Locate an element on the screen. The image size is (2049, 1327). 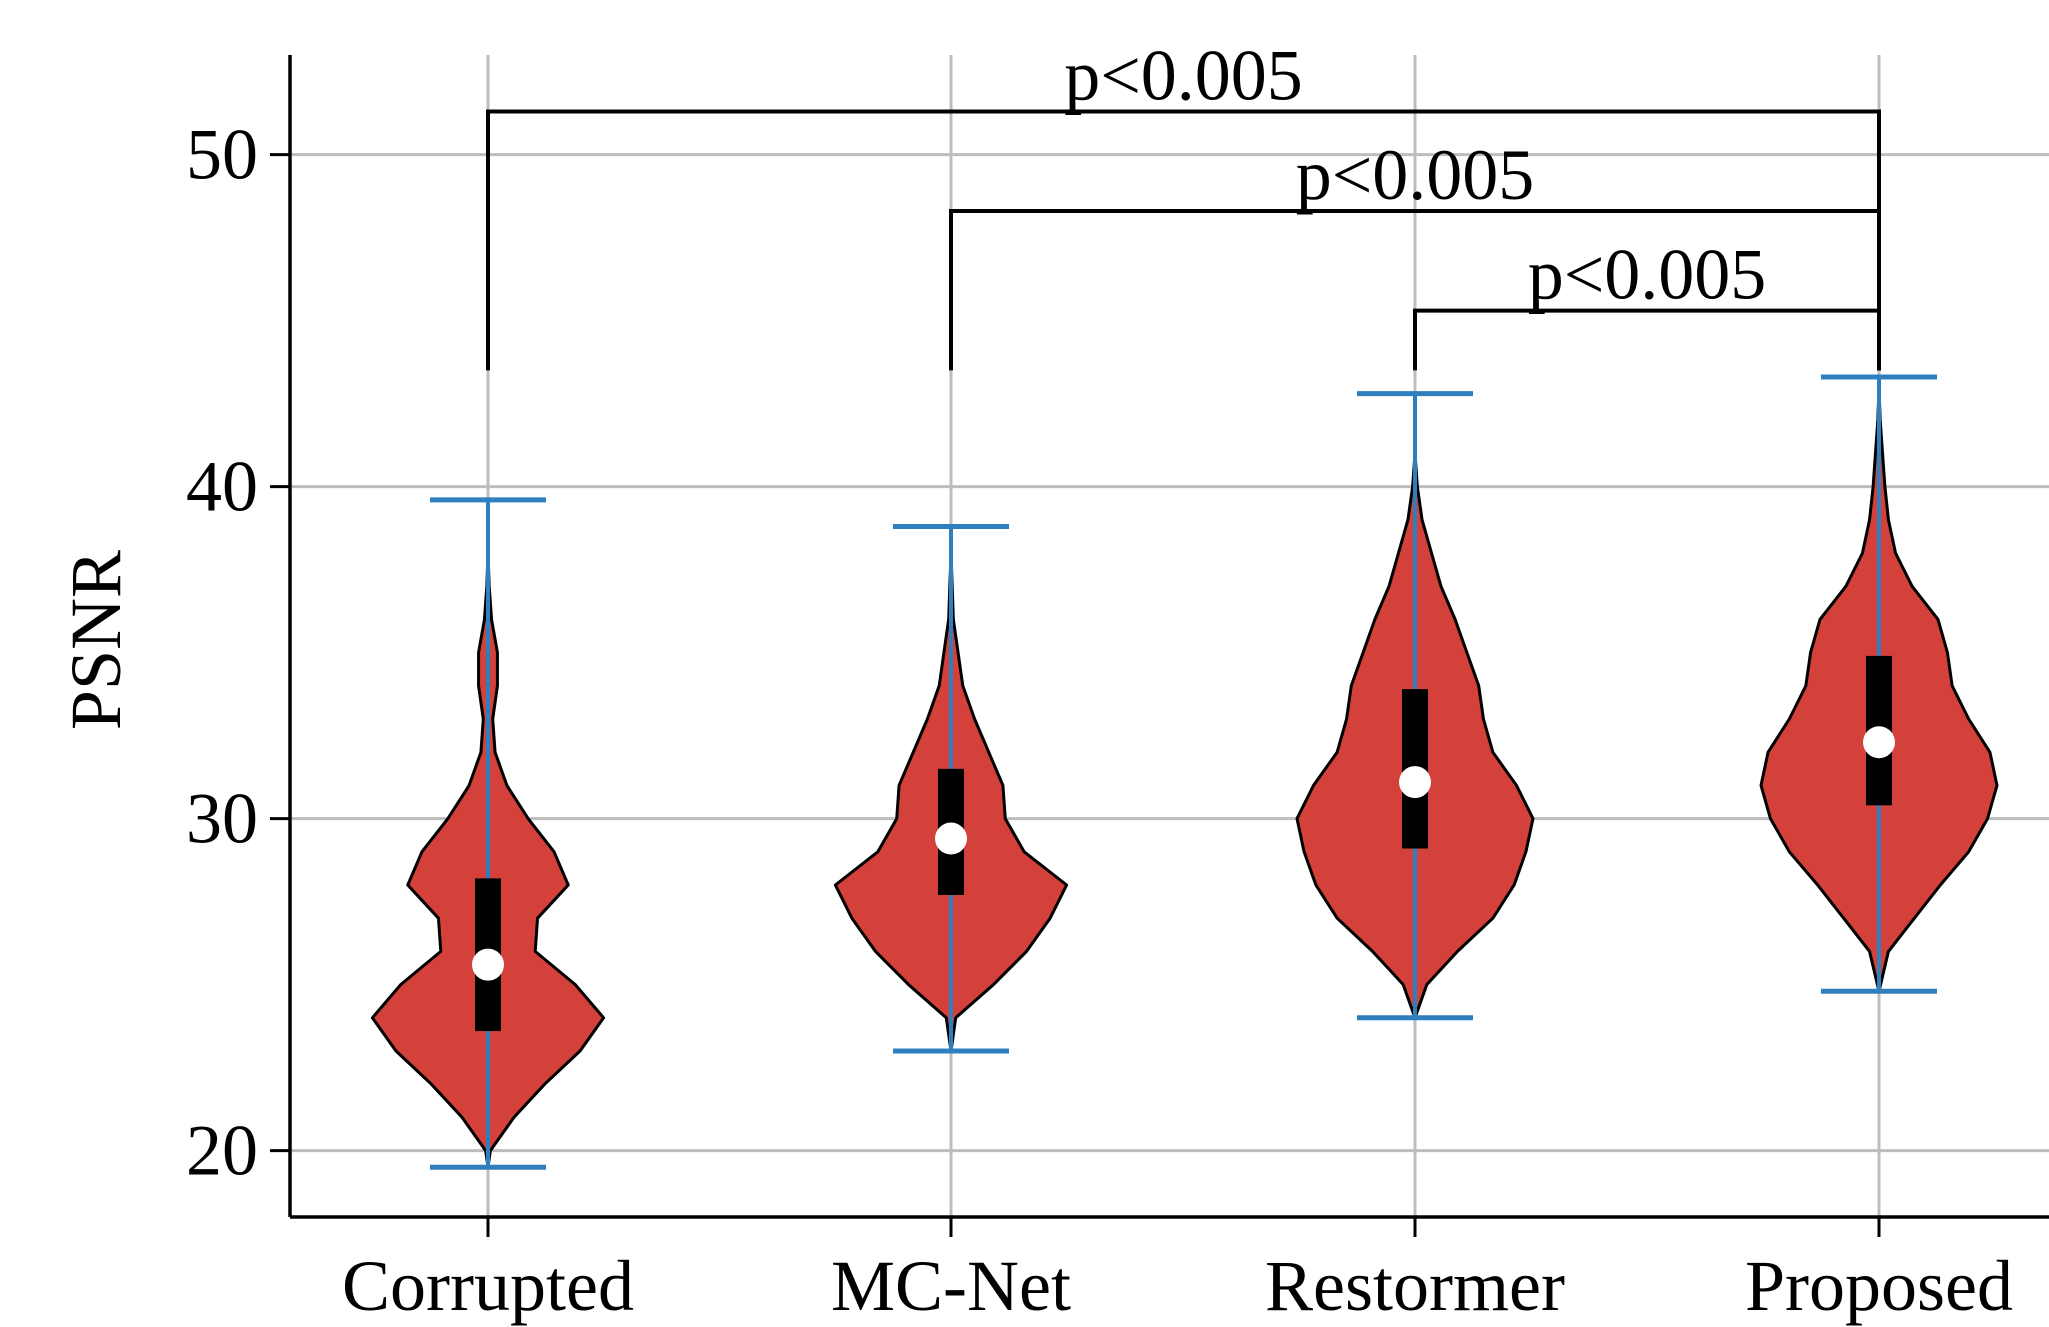
y-tick-label: 30 is located at coordinates (222, 819).